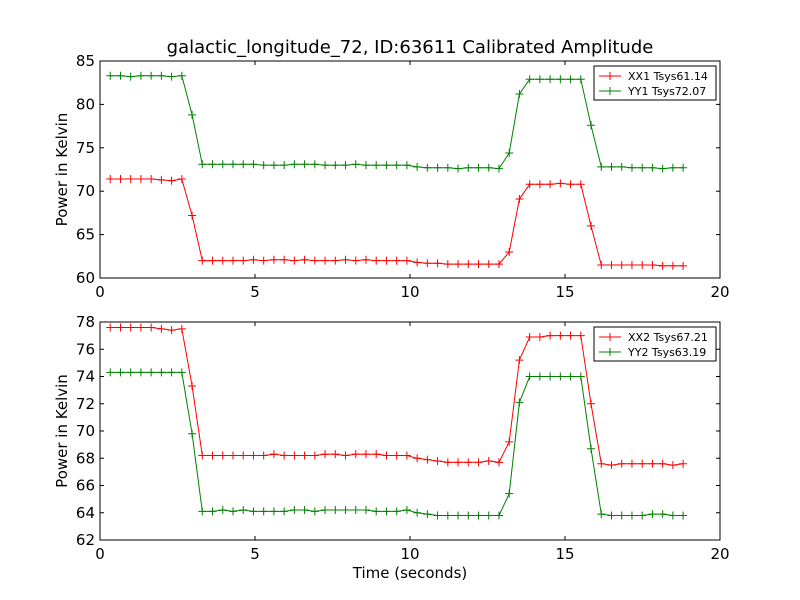  I want to click on legend-label: XX2 Tsys67.21, so click(668, 337).